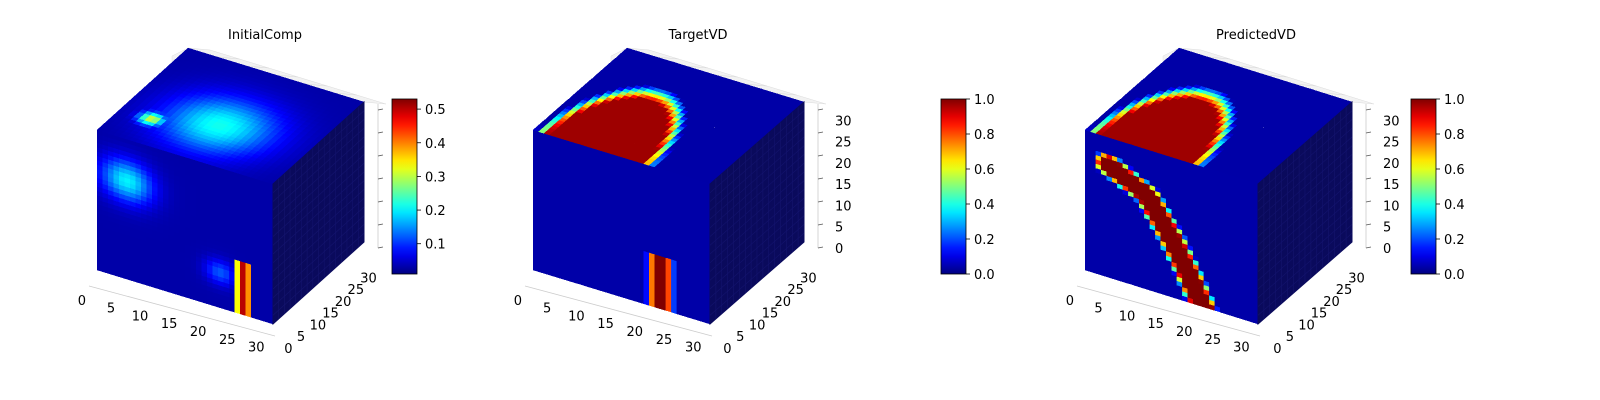 This screenshot has width=1600, height=400. I want to click on colorbar-tick-label: 0.1, so click(435, 245).